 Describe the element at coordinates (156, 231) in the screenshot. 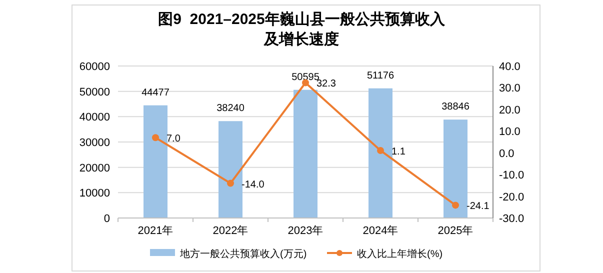

I see `x-tick-label: 2021年` at that location.